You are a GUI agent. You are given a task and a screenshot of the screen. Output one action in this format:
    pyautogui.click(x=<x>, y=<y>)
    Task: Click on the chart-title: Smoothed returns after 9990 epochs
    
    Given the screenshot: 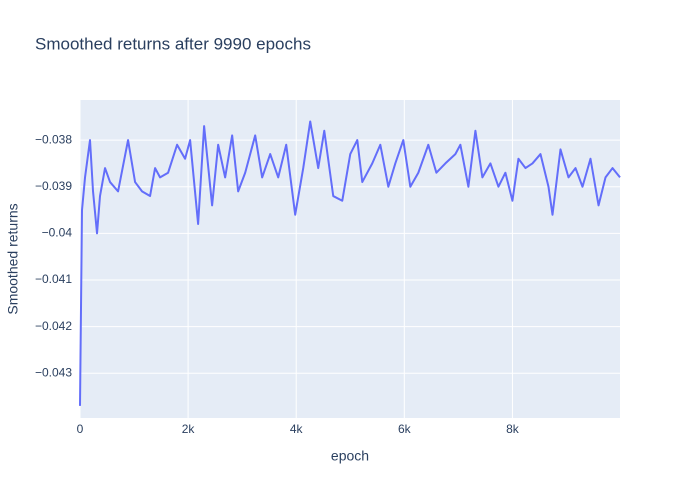 What is the action you would take?
    pyautogui.click(x=173, y=43)
    